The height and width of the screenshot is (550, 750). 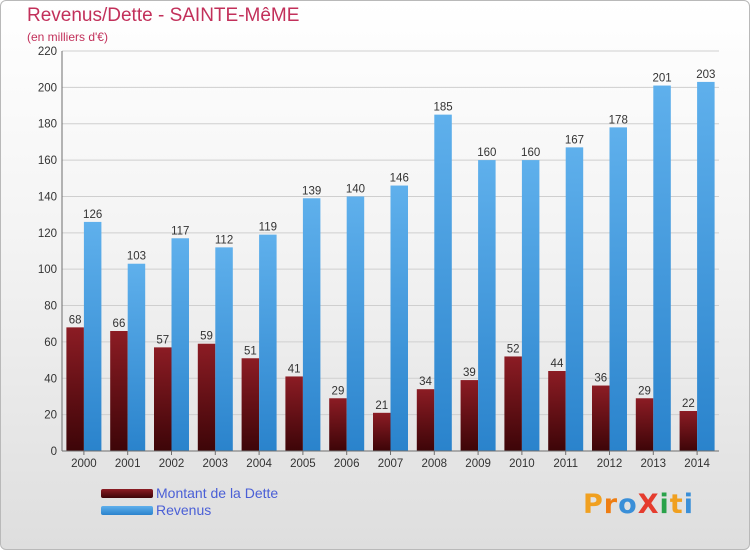 I want to click on logo-letter: X, so click(x=648, y=504).